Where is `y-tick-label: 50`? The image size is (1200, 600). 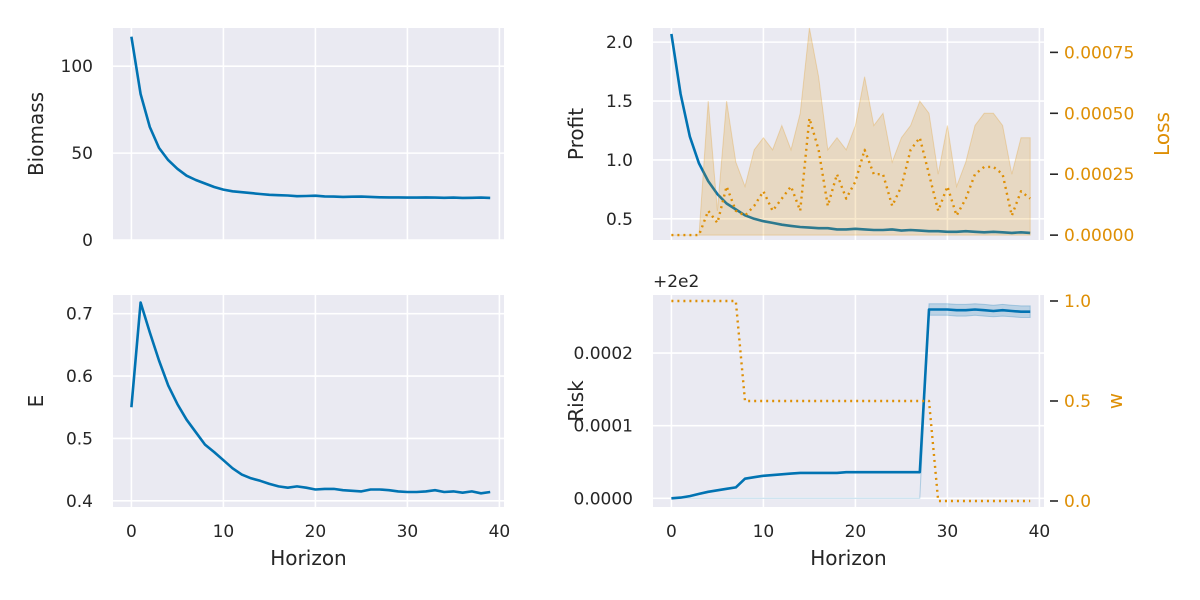 y-tick-label: 50 is located at coordinates (82, 154).